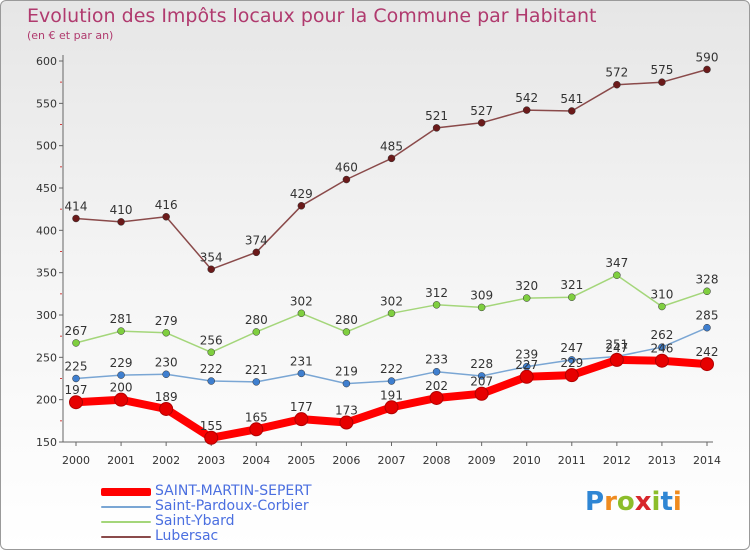 This screenshot has width=750, height=550. What do you see at coordinates (231, 506) in the screenshot?
I see `legend-item: Saint-Pardoux-Corbier` at bounding box center [231, 506].